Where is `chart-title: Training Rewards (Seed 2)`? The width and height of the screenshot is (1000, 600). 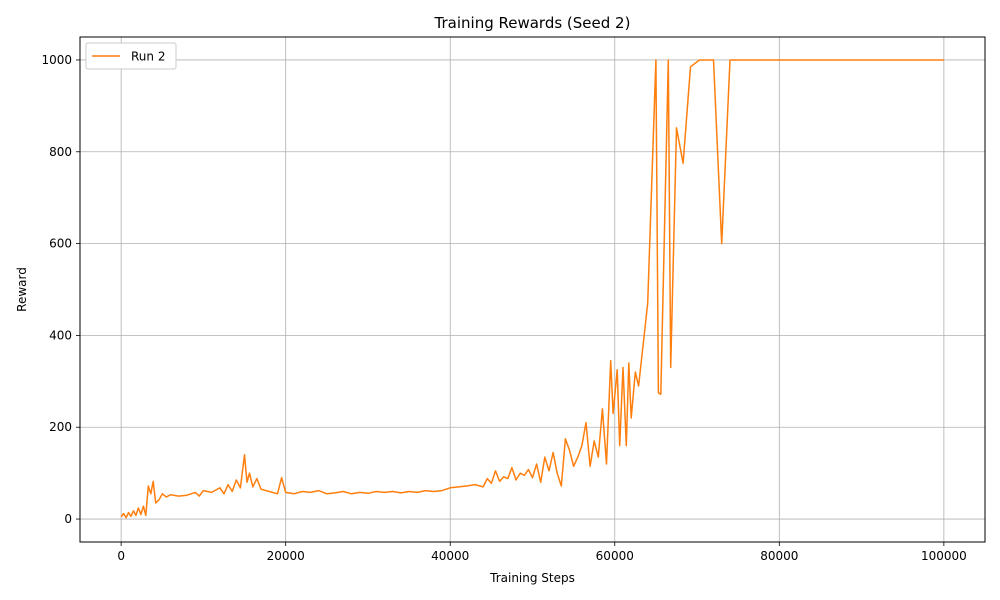
chart-title: Training Rewards (Seed 2) is located at coordinates (532, 23).